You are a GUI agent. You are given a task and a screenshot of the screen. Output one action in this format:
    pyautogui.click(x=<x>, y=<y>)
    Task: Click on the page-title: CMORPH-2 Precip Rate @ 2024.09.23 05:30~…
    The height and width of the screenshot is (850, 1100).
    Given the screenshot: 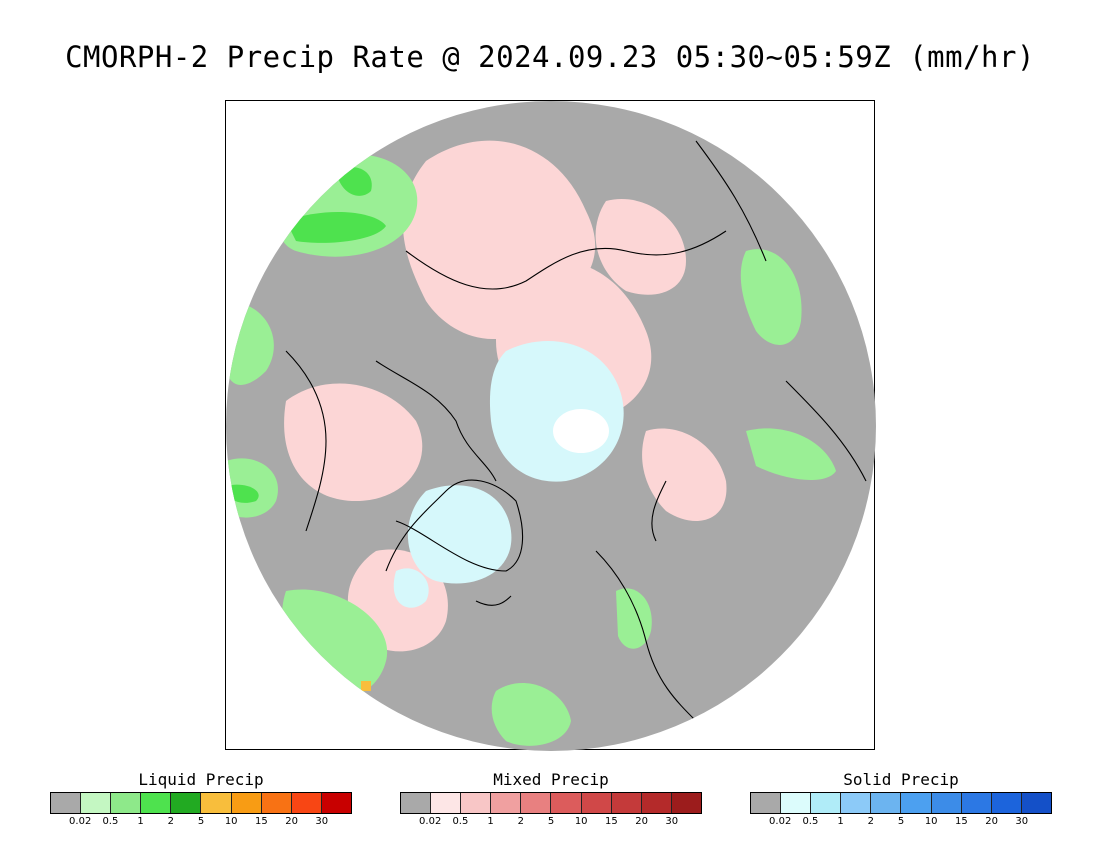 What is the action you would take?
    pyautogui.click(x=550, y=57)
    